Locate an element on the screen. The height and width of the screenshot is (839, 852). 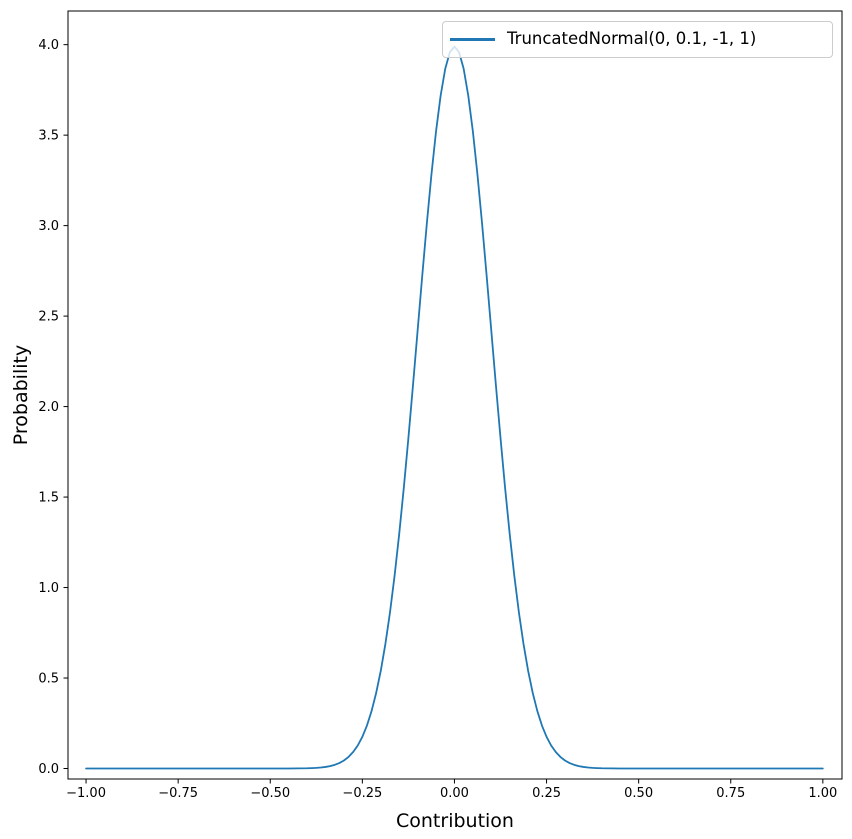
x-tick-label: 0.00 is located at coordinates (454, 793).